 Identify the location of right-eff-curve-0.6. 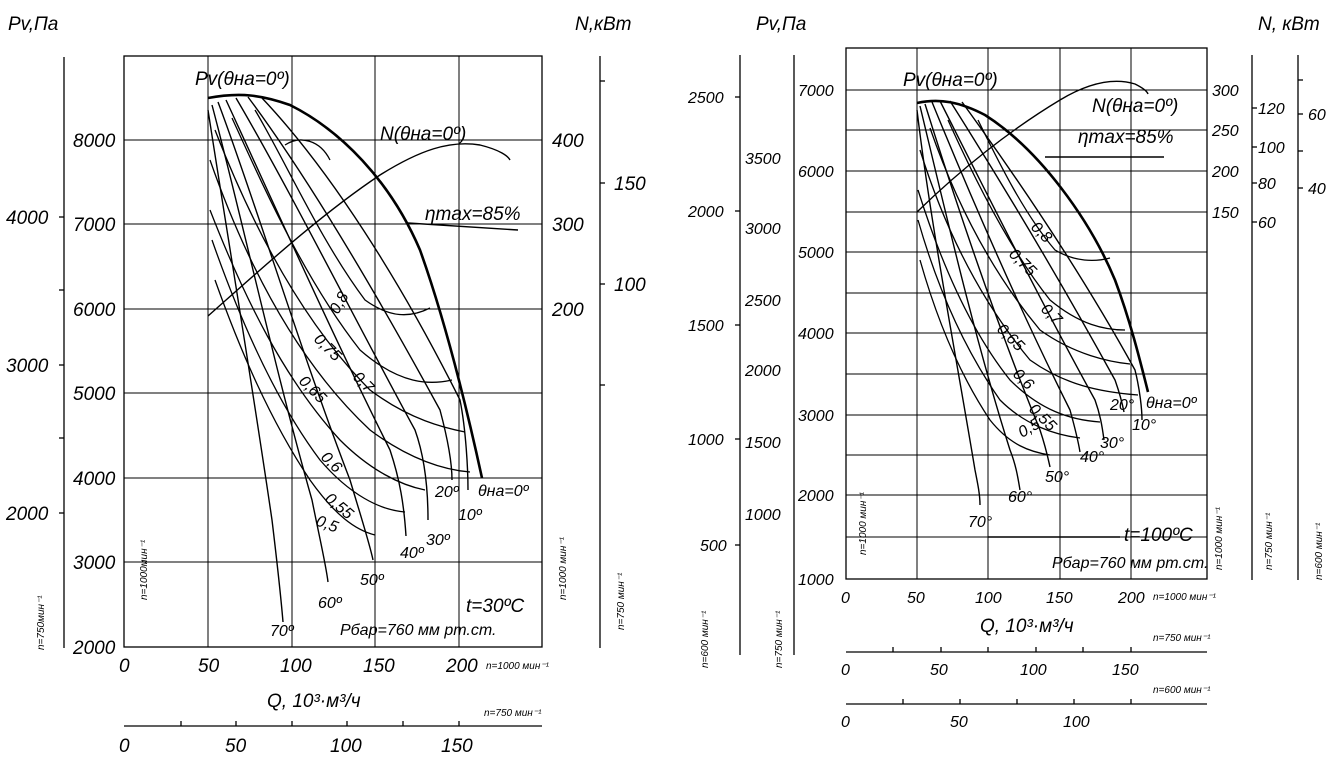
(1009, 306).